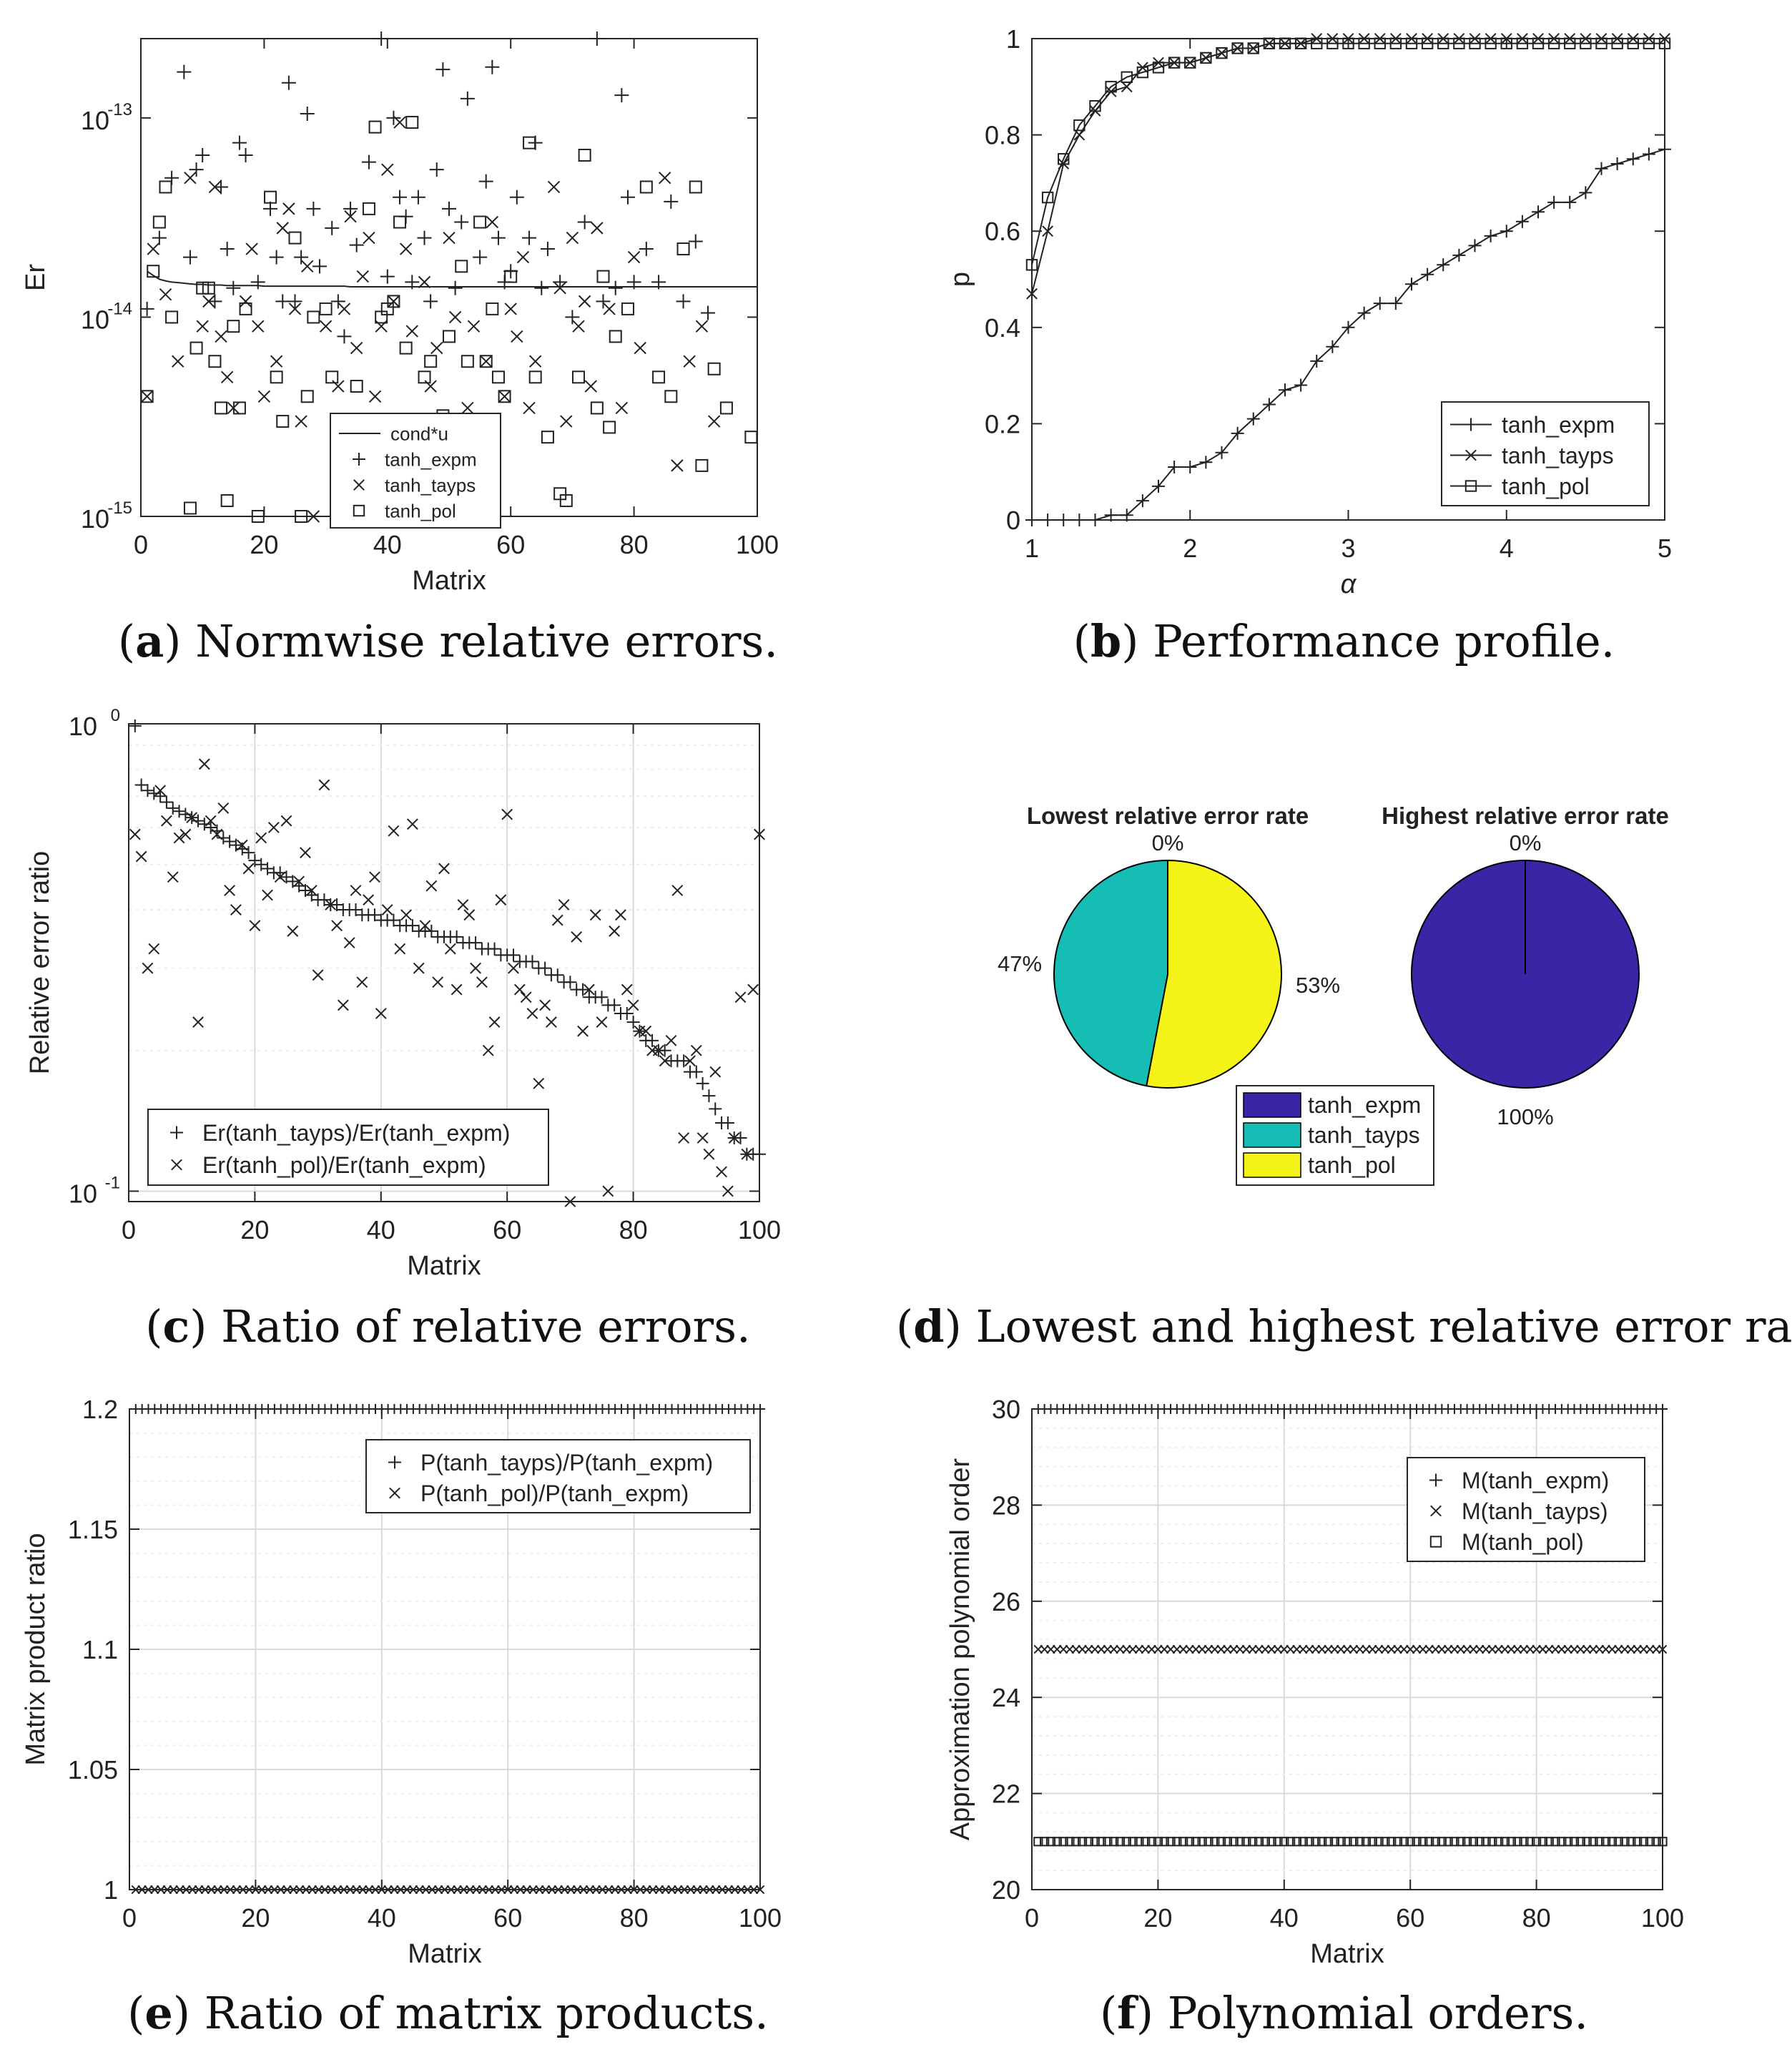 The height and width of the screenshot is (2062, 1792). Describe the element at coordinates (1110, 973) in the screenshot. I see `pie-slice-tanh_tayps` at that location.